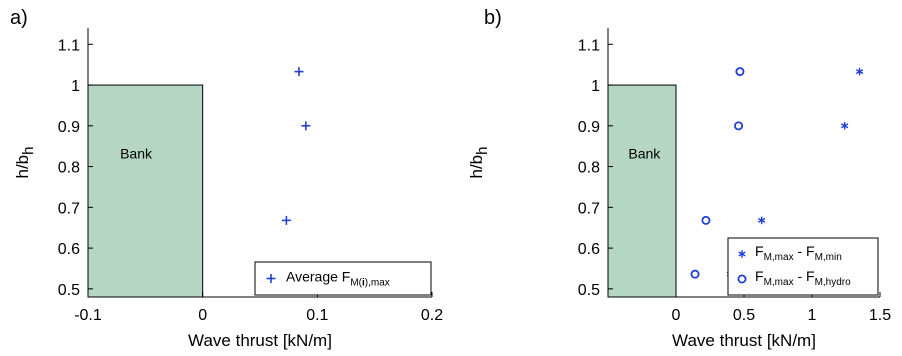  Describe the element at coordinates (88, 315) in the screenshot. I see `x-tick-label: -0.1` at that location.